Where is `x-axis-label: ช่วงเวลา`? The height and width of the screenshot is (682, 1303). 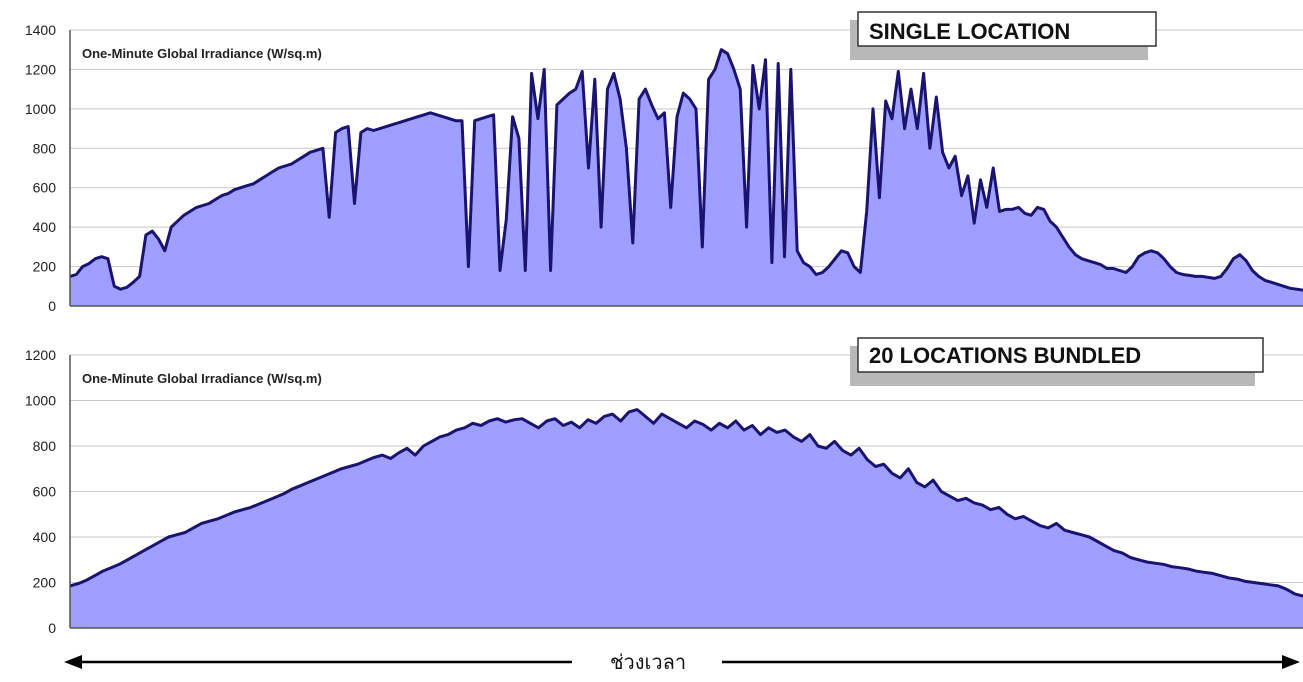
x-axis-label: ช่วงเวลา is located at coordinates (648, 662).